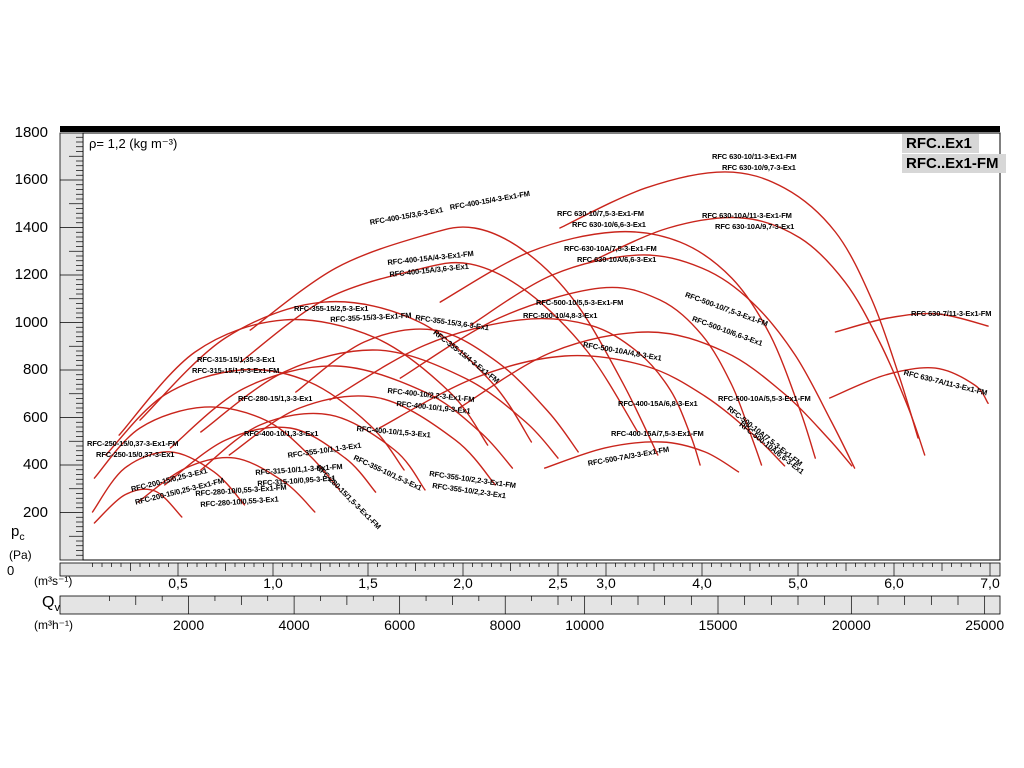 Image resolution: width=1024 pixels, height=768 pixels. What do you see at coordinates (954, 163) in the screenshot?
I see `legend-entry-ex1-fm: RFC..Ex1-FM` at bounding box center [954, 163].